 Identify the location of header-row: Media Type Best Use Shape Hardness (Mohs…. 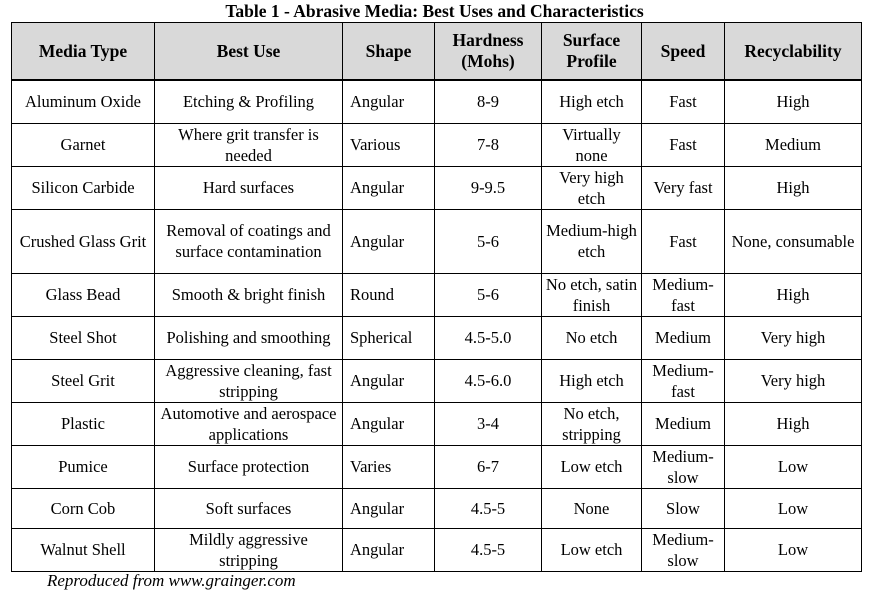
(436, 51).